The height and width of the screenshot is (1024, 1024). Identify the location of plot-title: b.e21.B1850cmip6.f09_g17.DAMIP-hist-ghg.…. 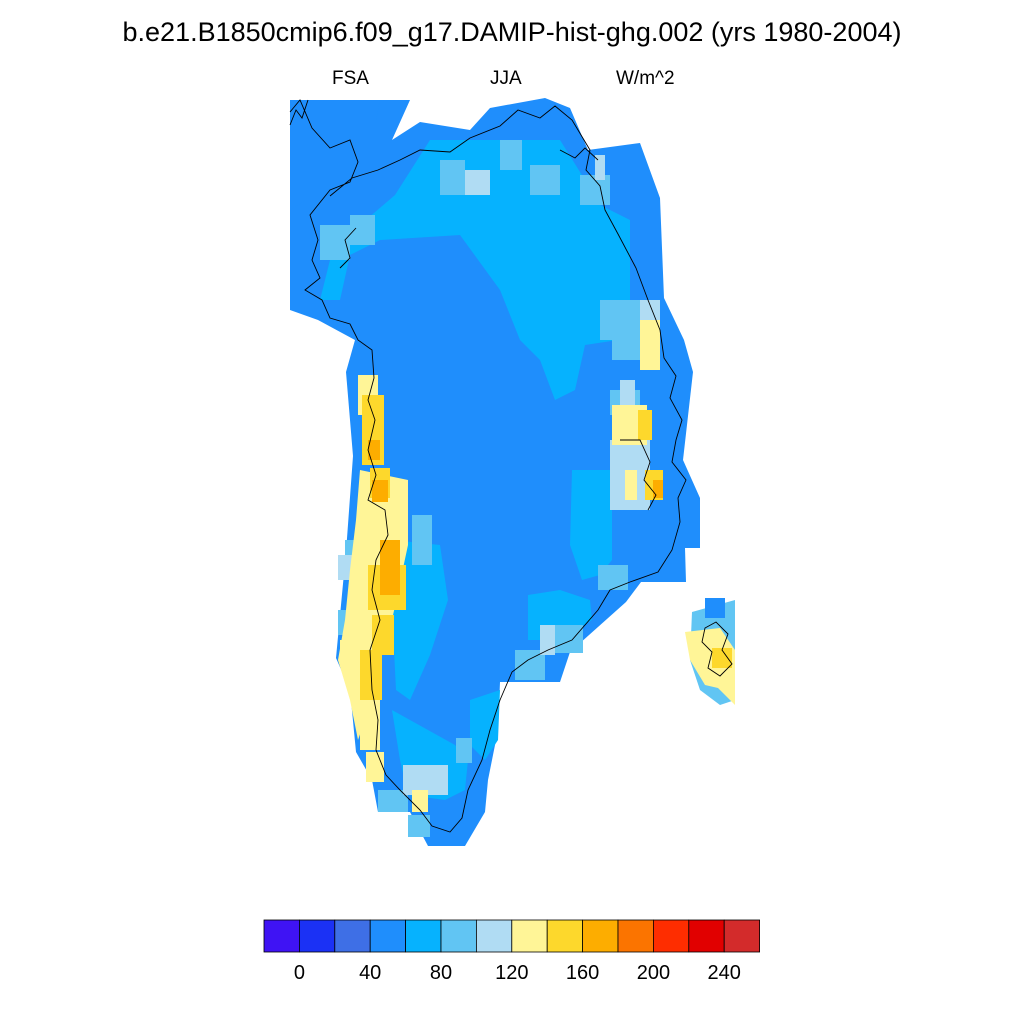
(512, 32).